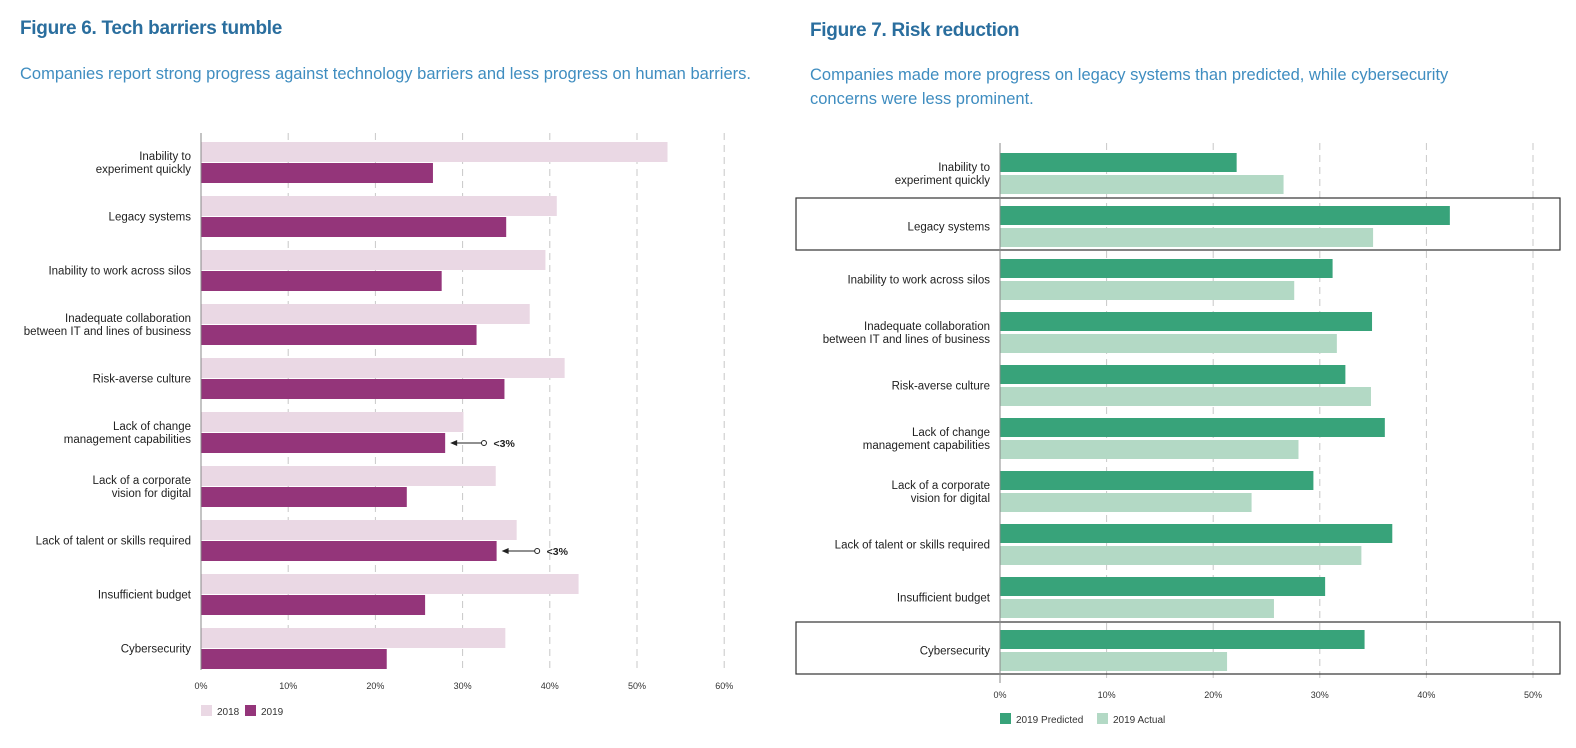 Image resolution: width=1576 pixels, height=748 pixels. What do you see at coordinates (550, 686) in the screenshot?
I see `fig6-tick-label: 40%` at bounding box center [550, 686].